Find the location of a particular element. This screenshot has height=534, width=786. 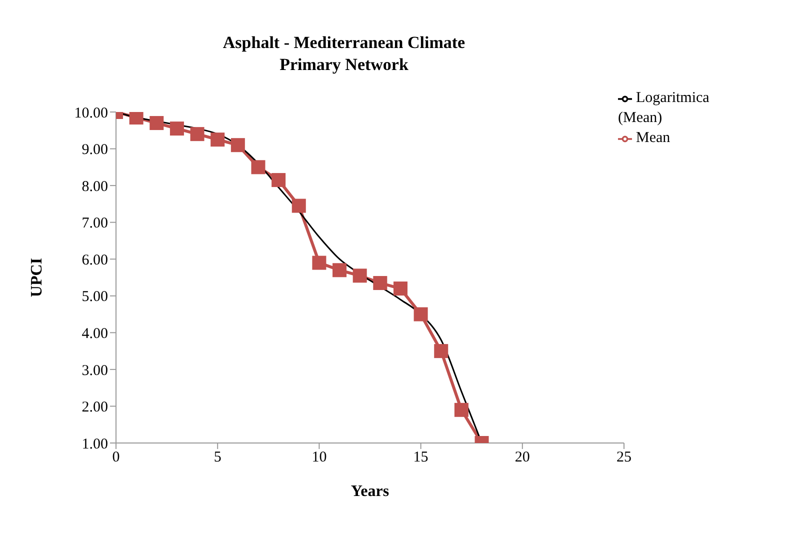

y-tick-label: 4.00 is located at coordinates (95, 334).